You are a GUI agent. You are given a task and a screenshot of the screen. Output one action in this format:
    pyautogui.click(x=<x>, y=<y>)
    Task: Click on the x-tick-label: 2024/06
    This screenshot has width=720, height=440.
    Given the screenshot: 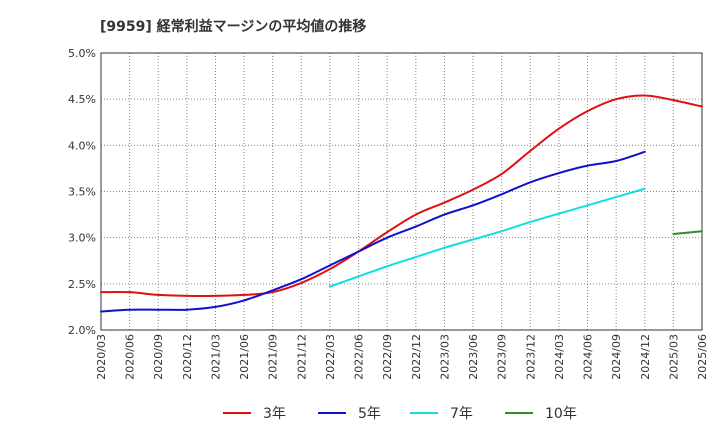 What is the action you would take?
    pyautogui.click(x=588, y=357)
    